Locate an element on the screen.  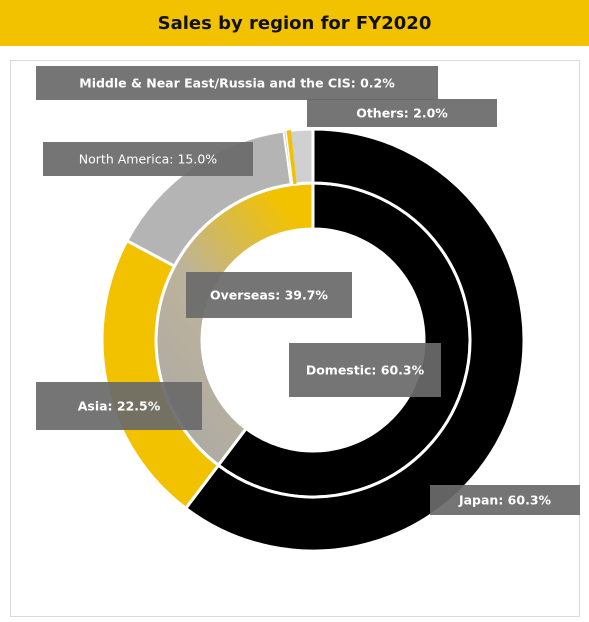
data-label-overseas: Overseas: 39.7% is located at coordinates (269, 295).